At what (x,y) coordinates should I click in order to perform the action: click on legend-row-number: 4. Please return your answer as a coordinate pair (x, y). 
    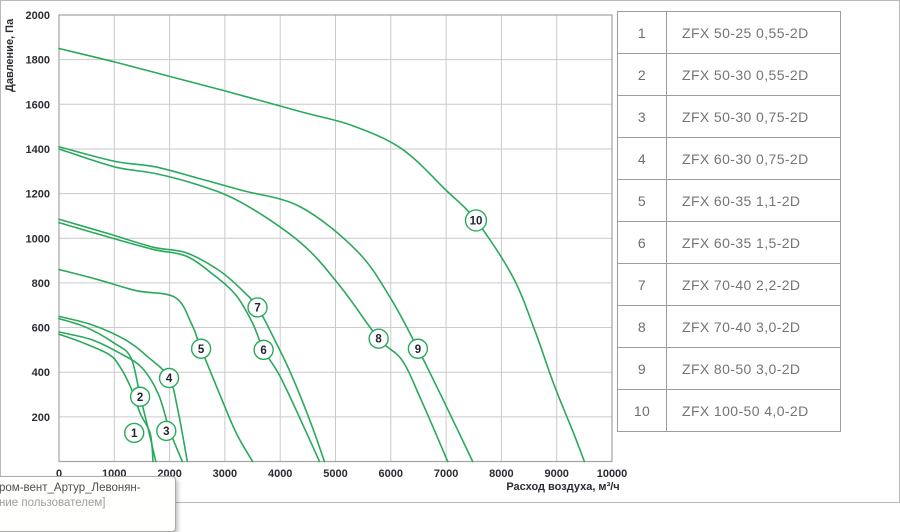
    Looking at the image, I should click on (642, 158).